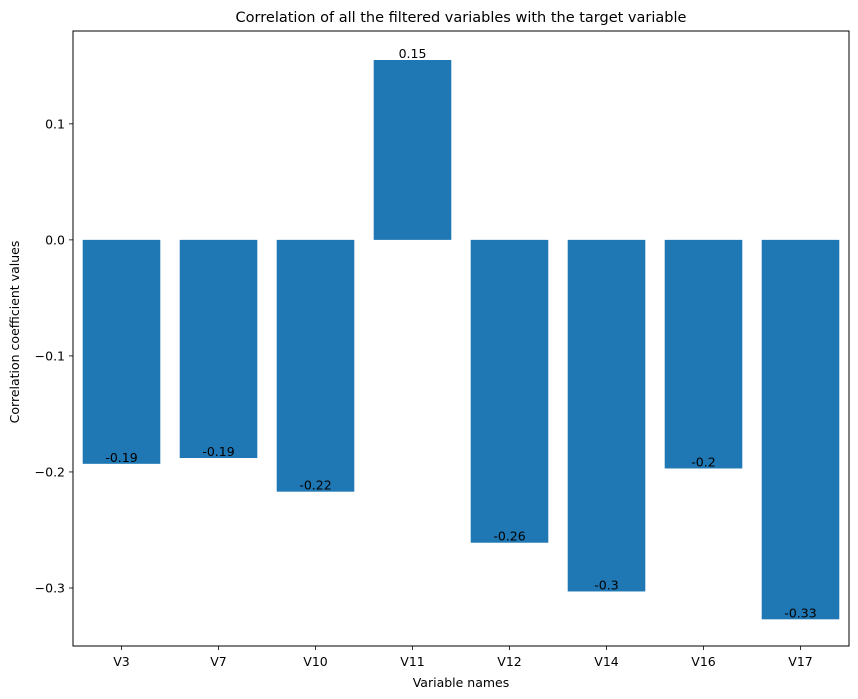 The height and width of the screenshot is (699, 858). What do you see at coordinates (461, 682) in the screenshot?
I see `x-axis-label: Variable names` at bounding box center [461, 682].